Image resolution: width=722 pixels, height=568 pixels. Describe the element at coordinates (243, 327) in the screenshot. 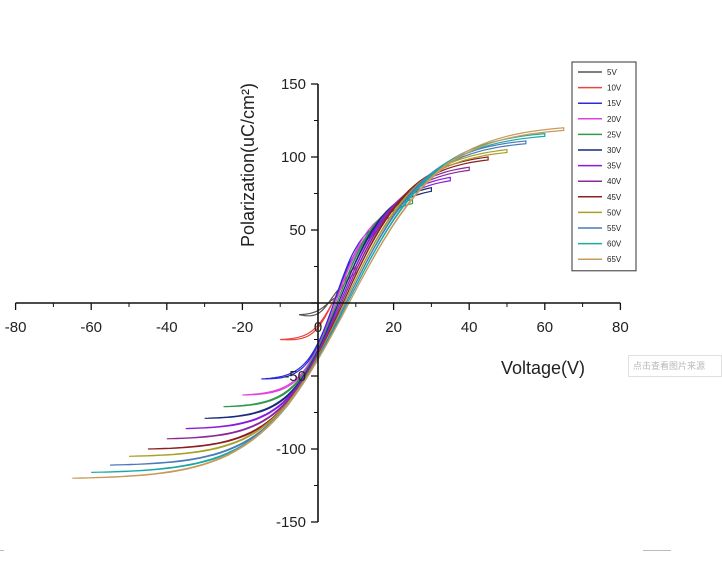

I see `x-tick-label: -20` at that location.